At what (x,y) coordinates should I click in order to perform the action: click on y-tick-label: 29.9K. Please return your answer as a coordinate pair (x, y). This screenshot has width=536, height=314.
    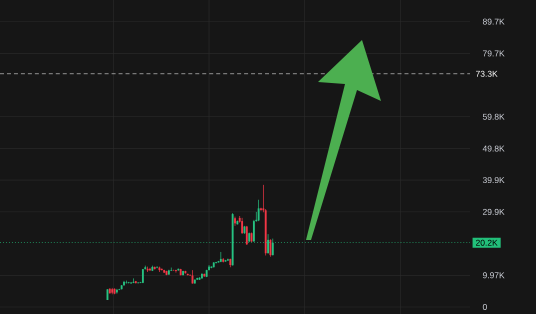
    Looking at the image, I should click on (493, 211).